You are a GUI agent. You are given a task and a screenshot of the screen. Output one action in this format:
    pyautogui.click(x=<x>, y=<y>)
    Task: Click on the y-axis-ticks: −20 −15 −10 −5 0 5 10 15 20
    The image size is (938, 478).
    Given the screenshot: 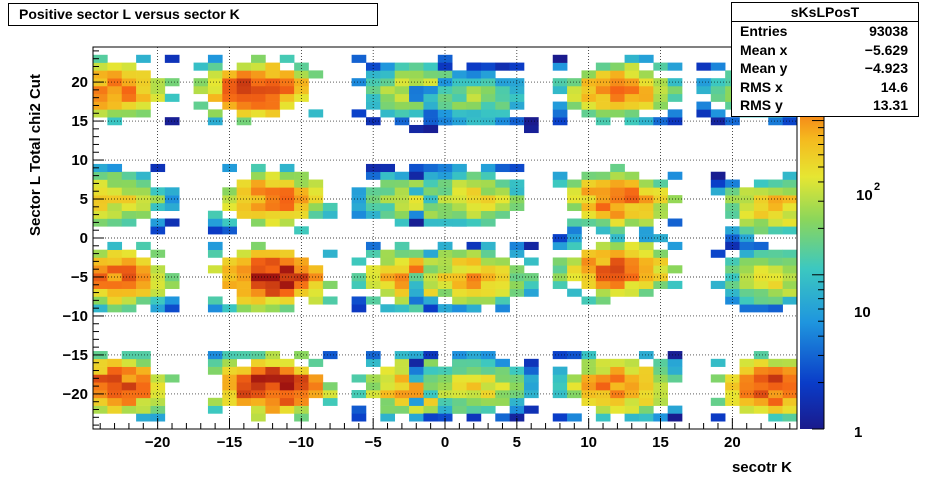 What is the action you would take?
    pyautogui.click(x=83, y=238)
    